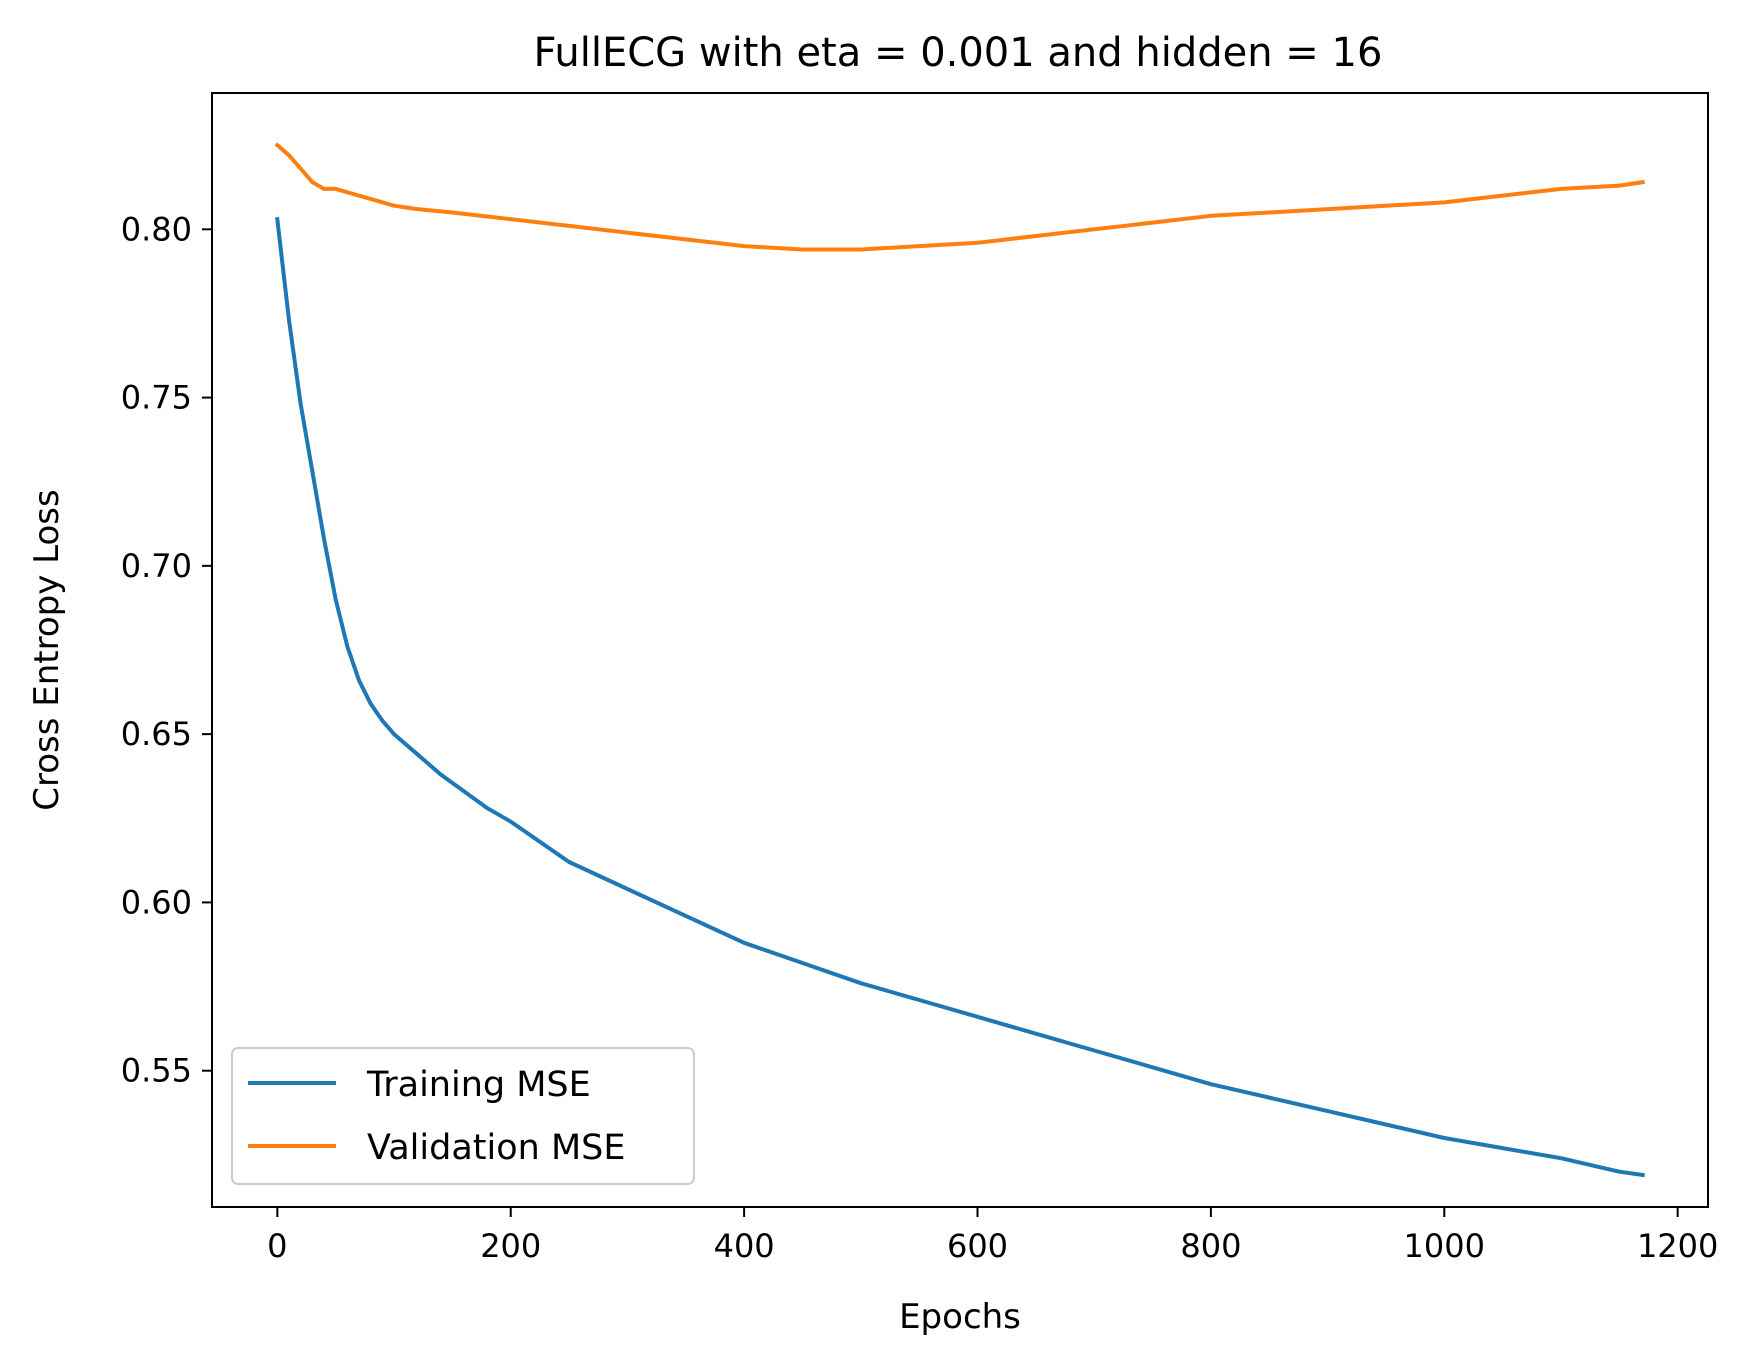 Image resolution: width=1749 pixels, height=1361 pixels. Describe the element at coordinates (156, 734) in the screenshot. I see `y-tick-label: 0.65` at that location.